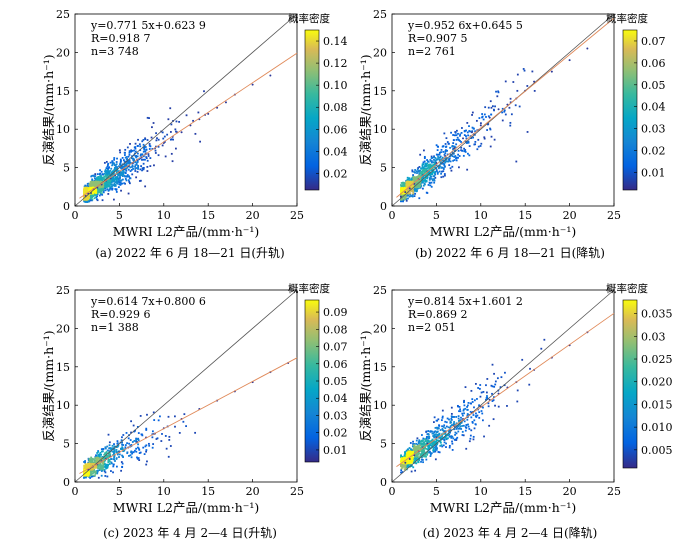  I want to click on colorbar-tick-label: 0.04, so click(335, 151).